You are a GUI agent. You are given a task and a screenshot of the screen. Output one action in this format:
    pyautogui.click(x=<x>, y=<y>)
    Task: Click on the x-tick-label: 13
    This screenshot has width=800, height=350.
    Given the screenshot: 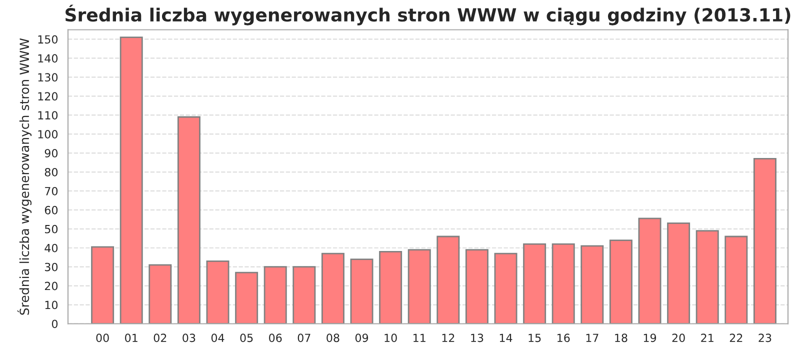 What is the action you would take?
    pyautogui.click(x=477, y=338)
    